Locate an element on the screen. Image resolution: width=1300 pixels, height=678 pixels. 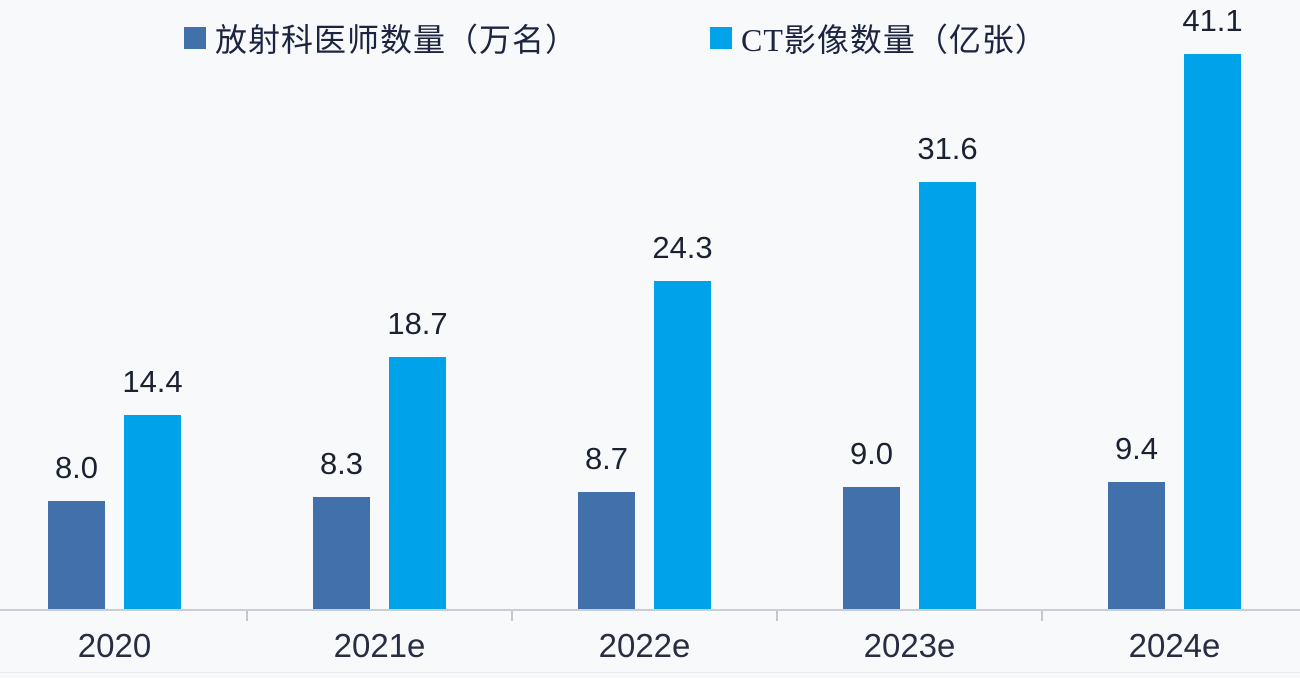
bar-radiologists-2024e is located at coordinates (1136, 545).